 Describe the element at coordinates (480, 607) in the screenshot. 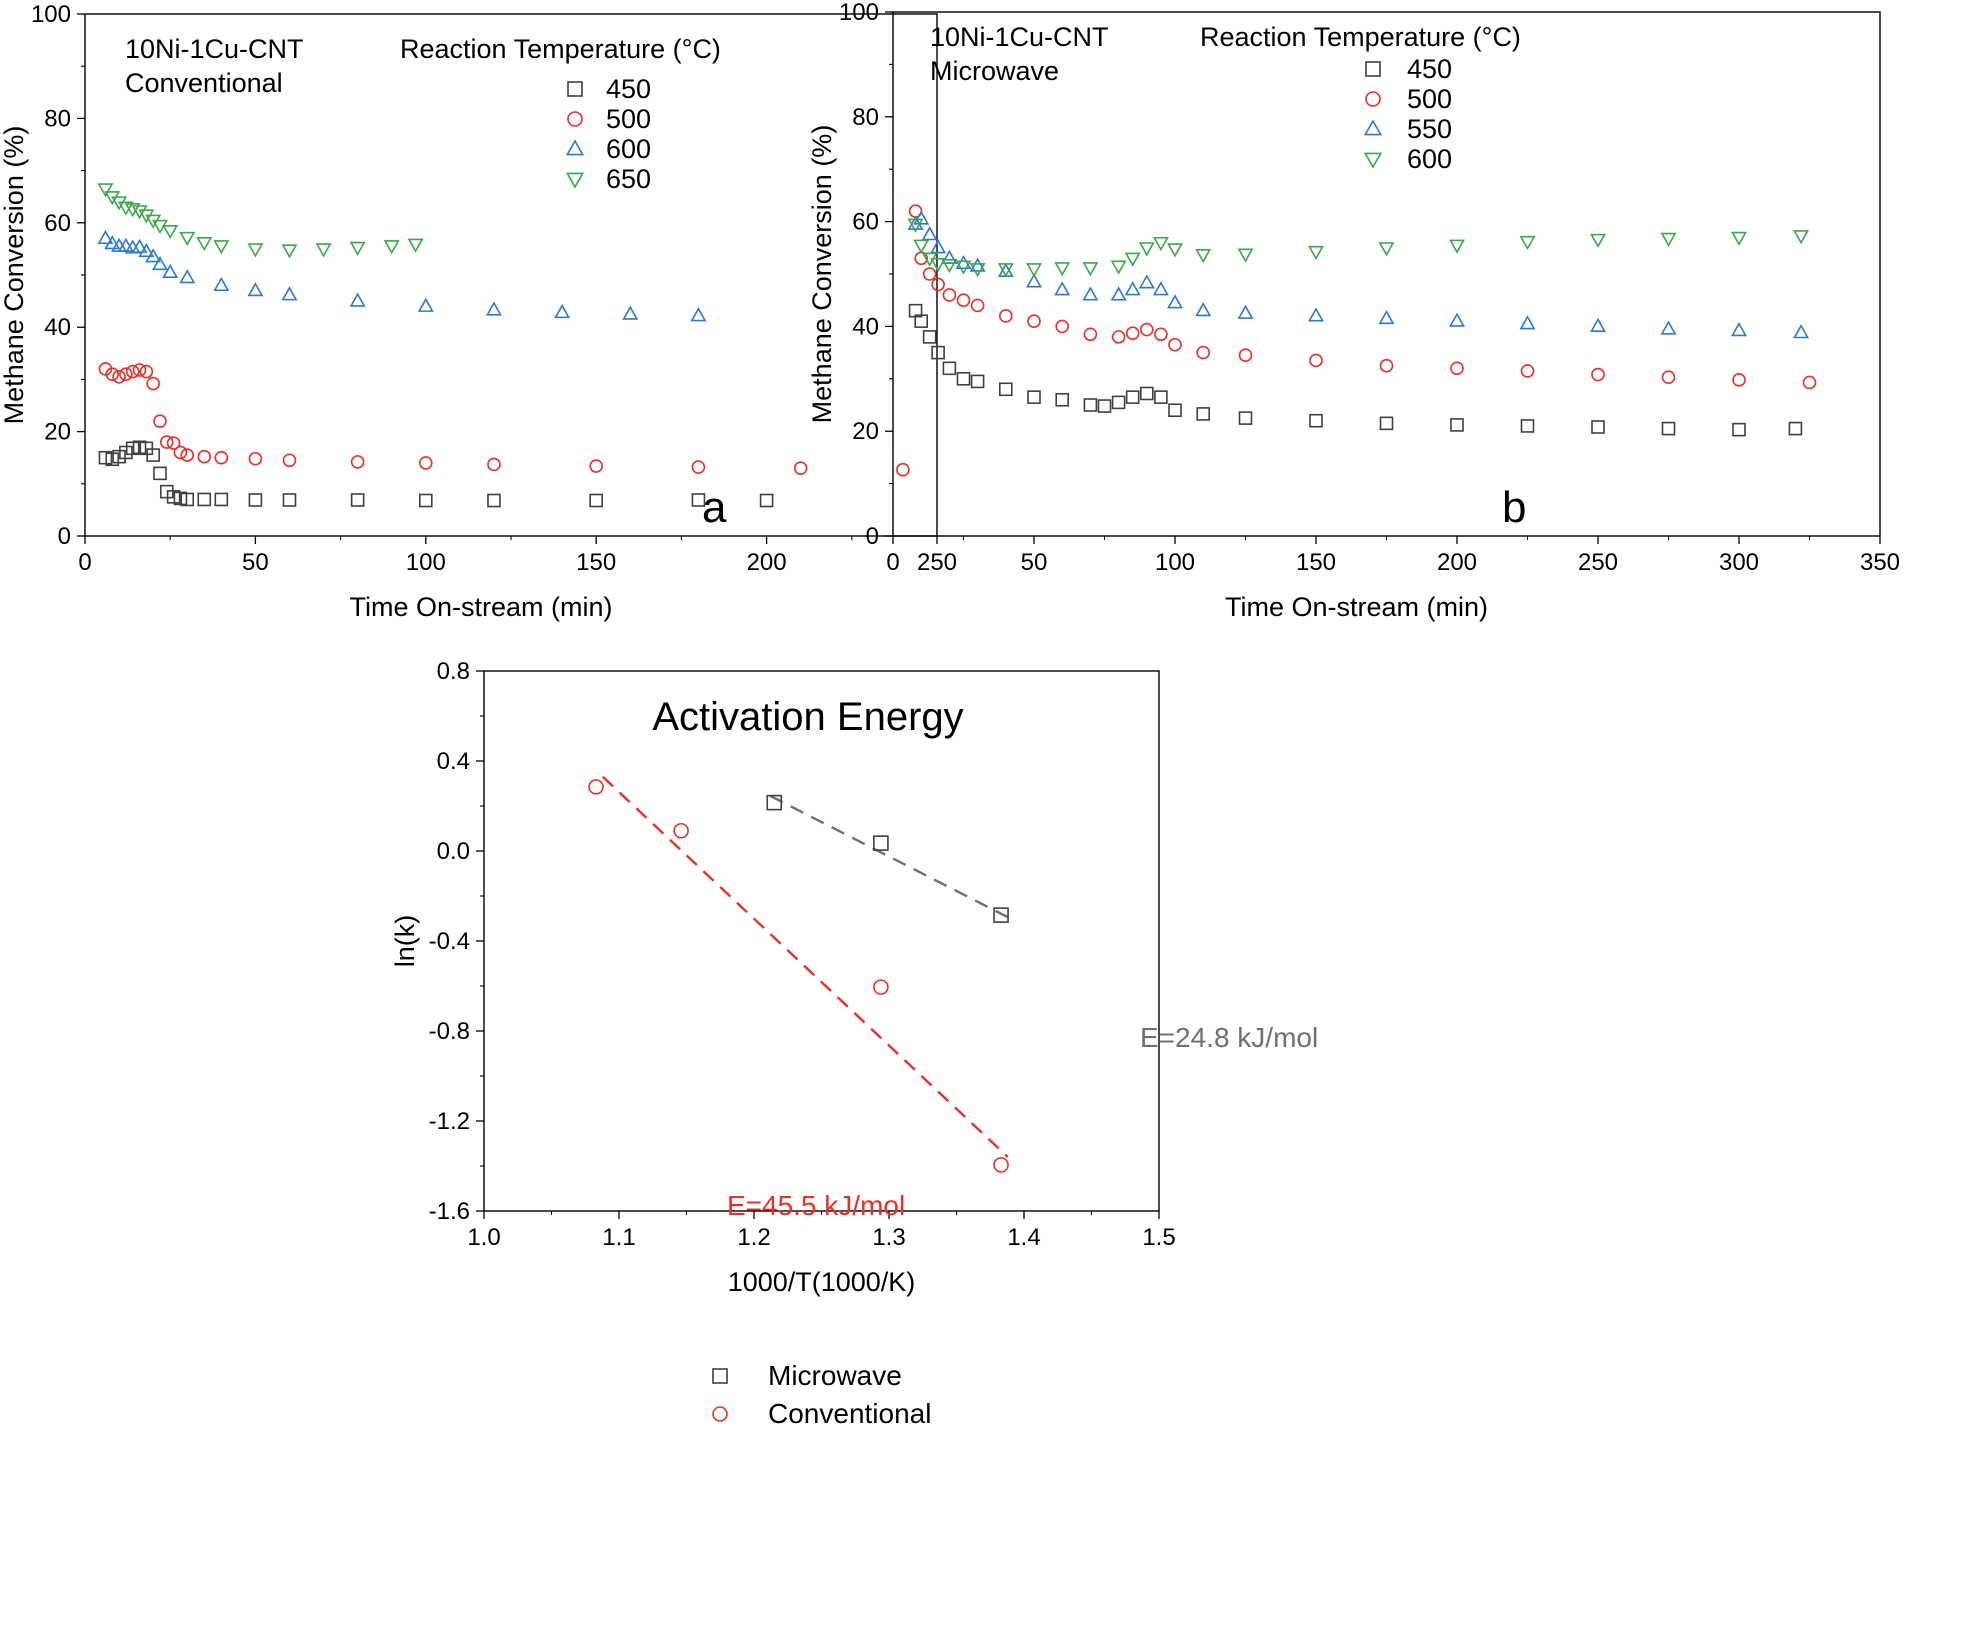

I see `x-axis-label: Time On-stream (min)` at that location.